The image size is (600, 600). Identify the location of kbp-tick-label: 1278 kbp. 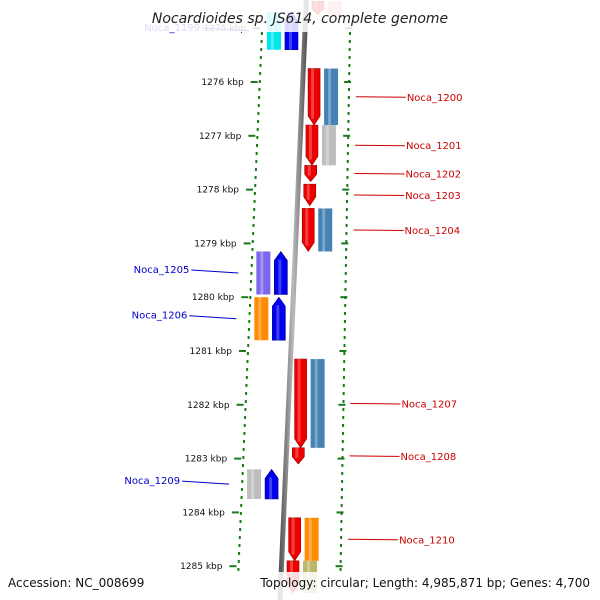
(218, 191).